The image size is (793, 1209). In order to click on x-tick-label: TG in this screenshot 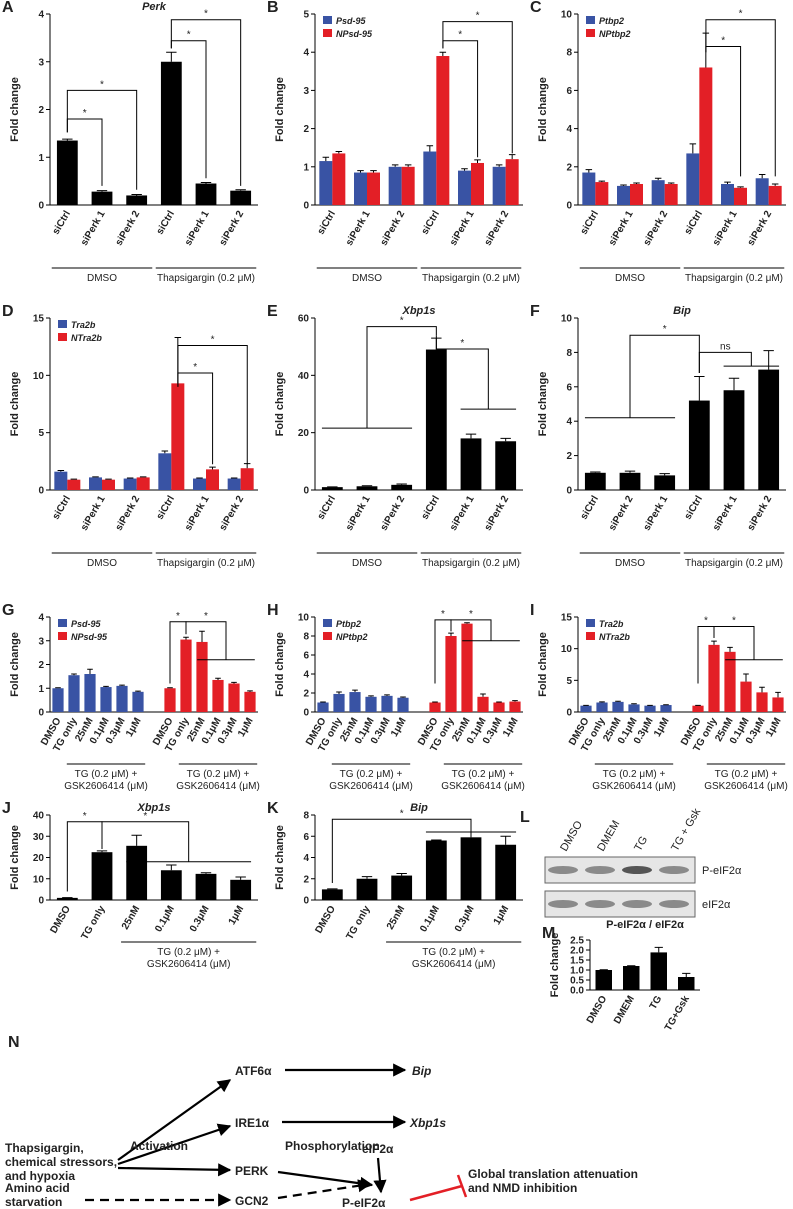, I will do `click(656, 1003)`.